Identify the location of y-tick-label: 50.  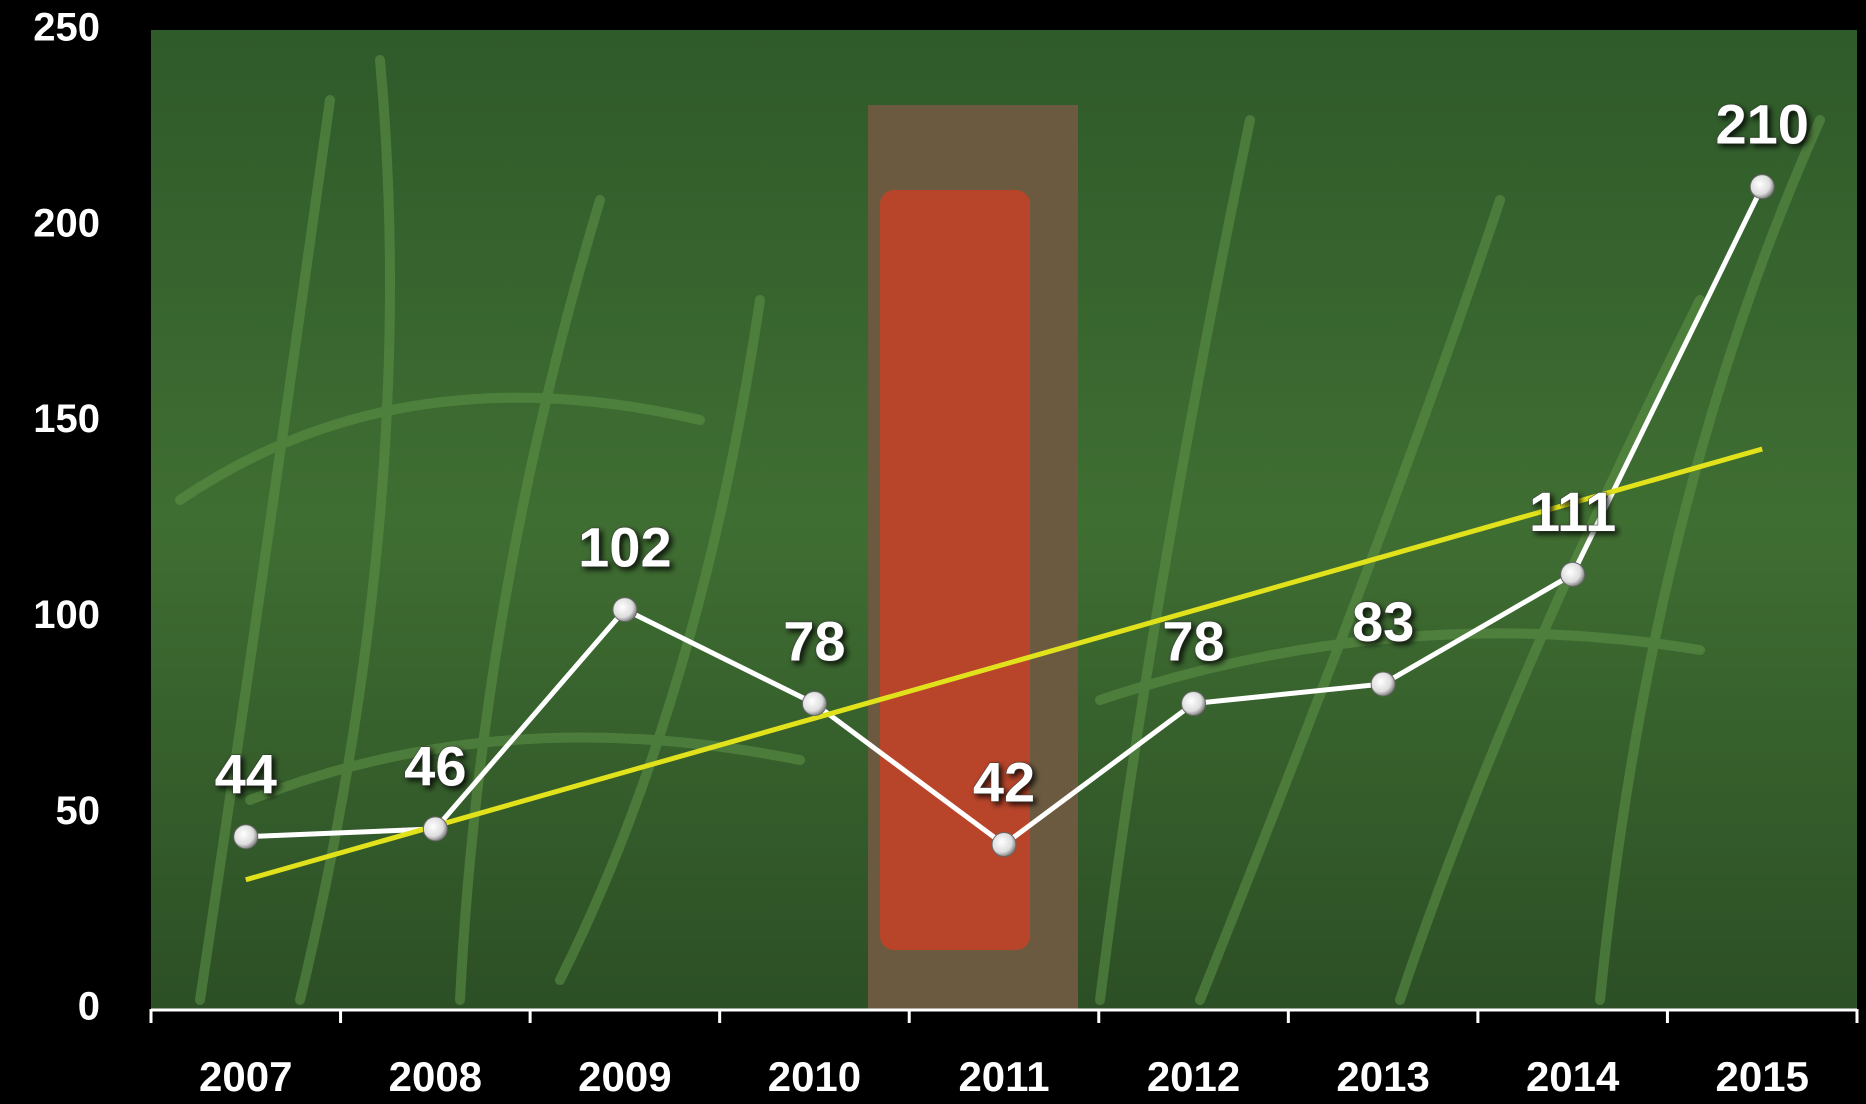
(78, 811).